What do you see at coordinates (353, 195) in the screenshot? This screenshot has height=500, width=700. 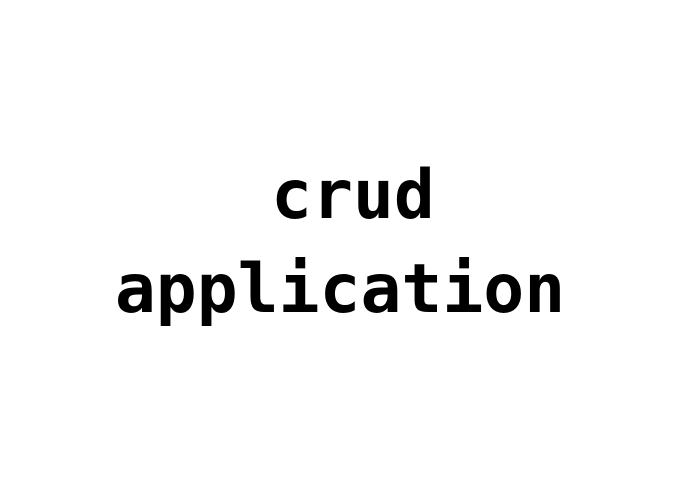 I see `title-line-1: crud` at bounding box center [353, 195].